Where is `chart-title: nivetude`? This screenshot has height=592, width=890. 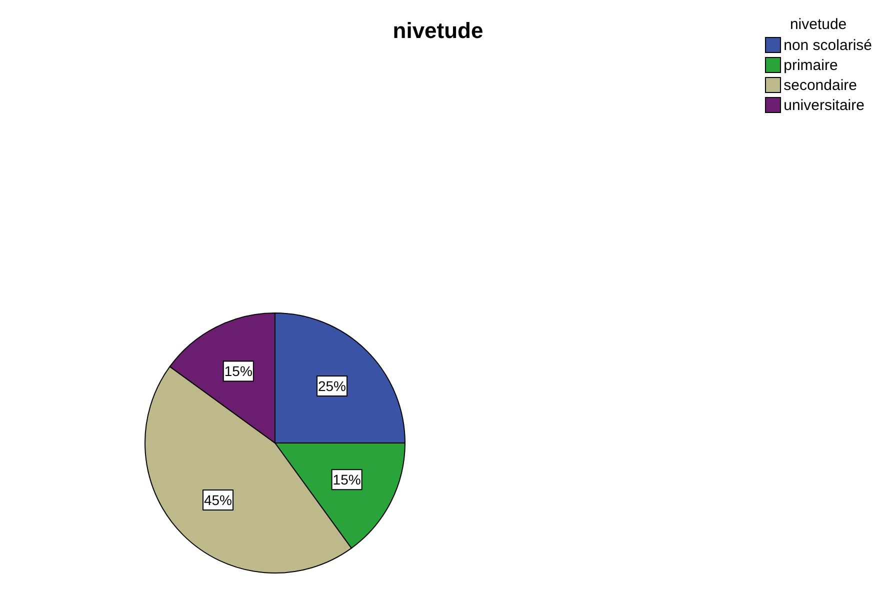
chart-title: nivetude is located at coordinates (438, 31).